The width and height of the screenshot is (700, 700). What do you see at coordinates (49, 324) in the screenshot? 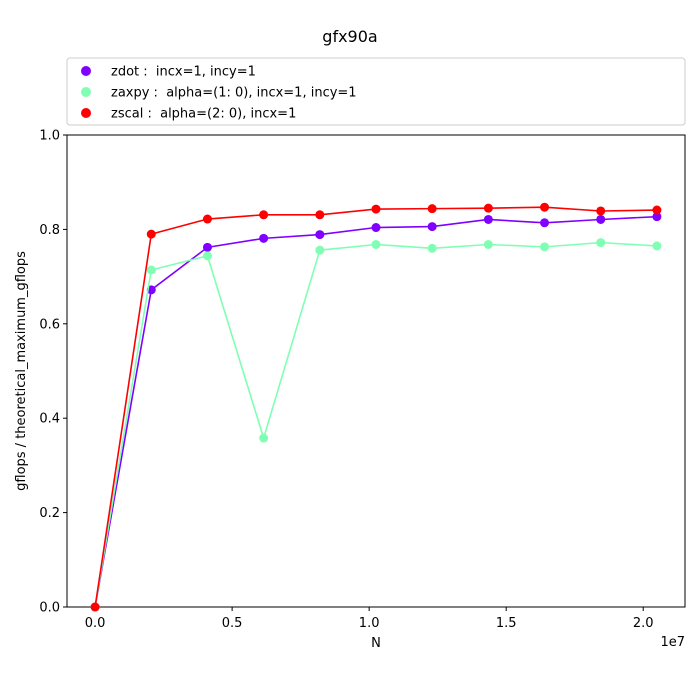
I see `y-tick-label: 0.6` at bounding box center [49, 324].